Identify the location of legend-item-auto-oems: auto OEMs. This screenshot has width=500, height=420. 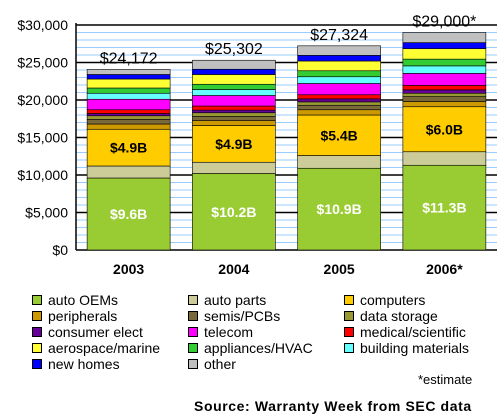
(75, 300).